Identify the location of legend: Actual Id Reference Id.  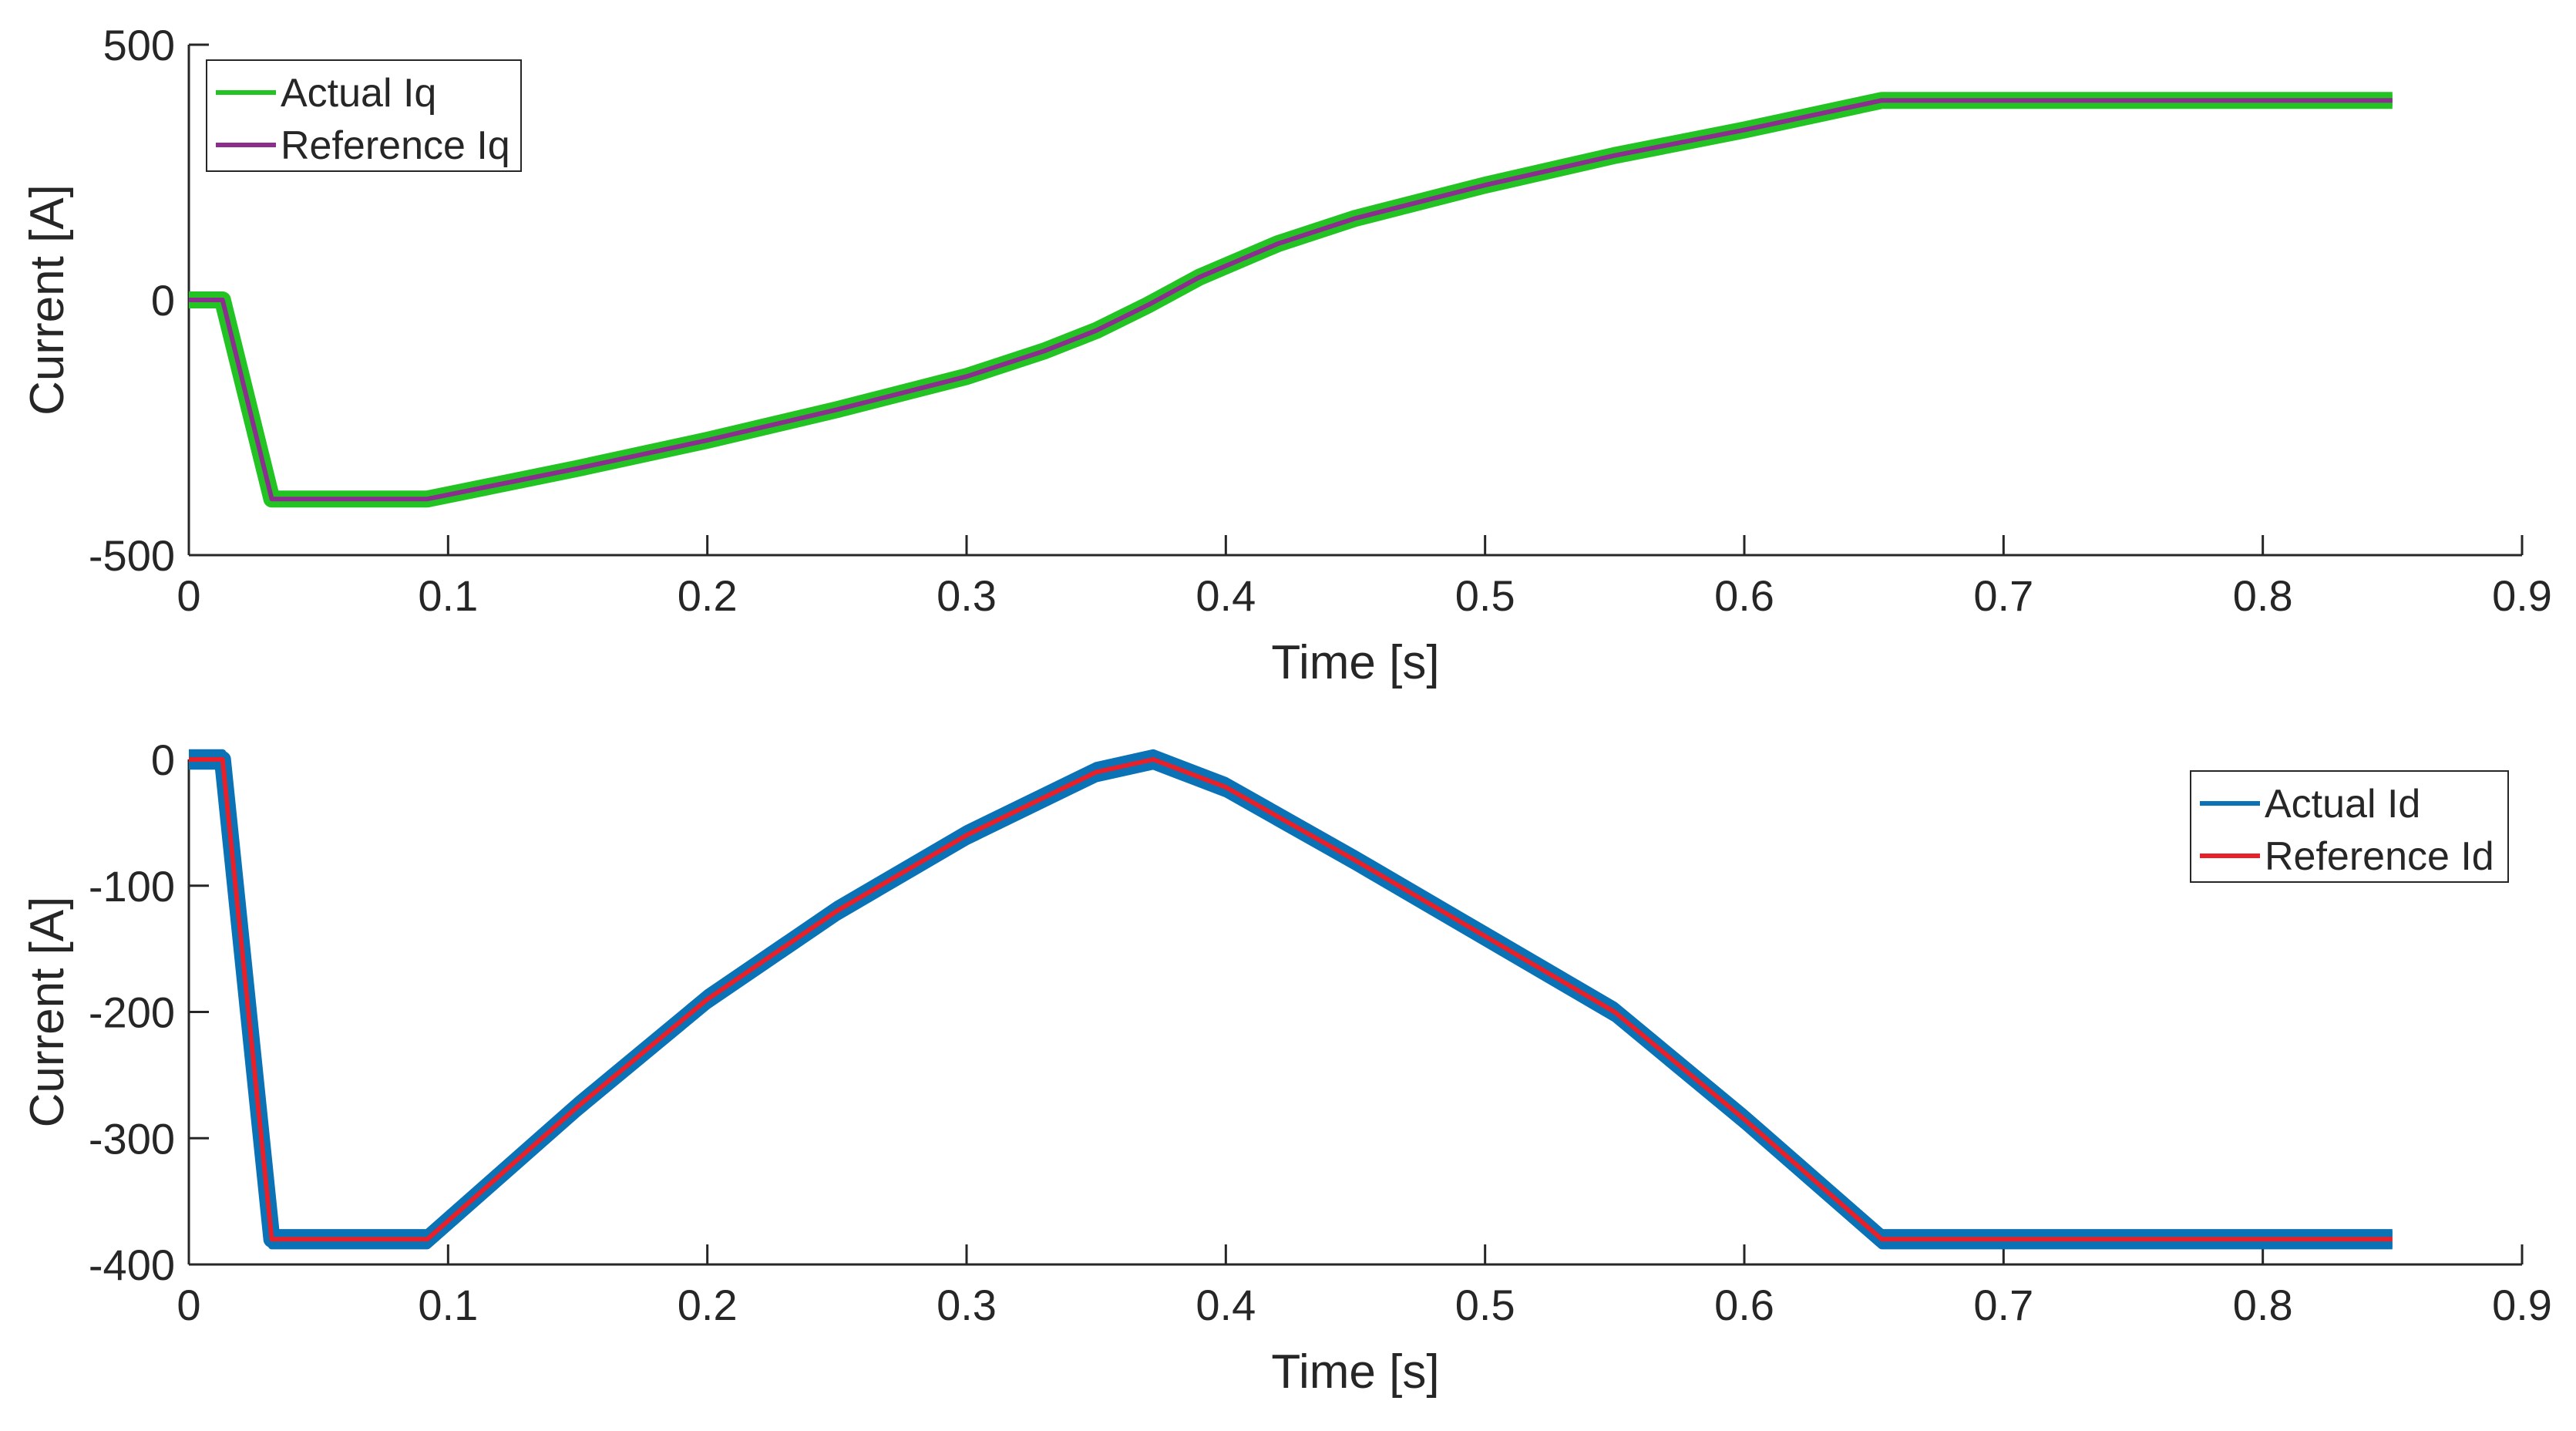
(2349, 827).